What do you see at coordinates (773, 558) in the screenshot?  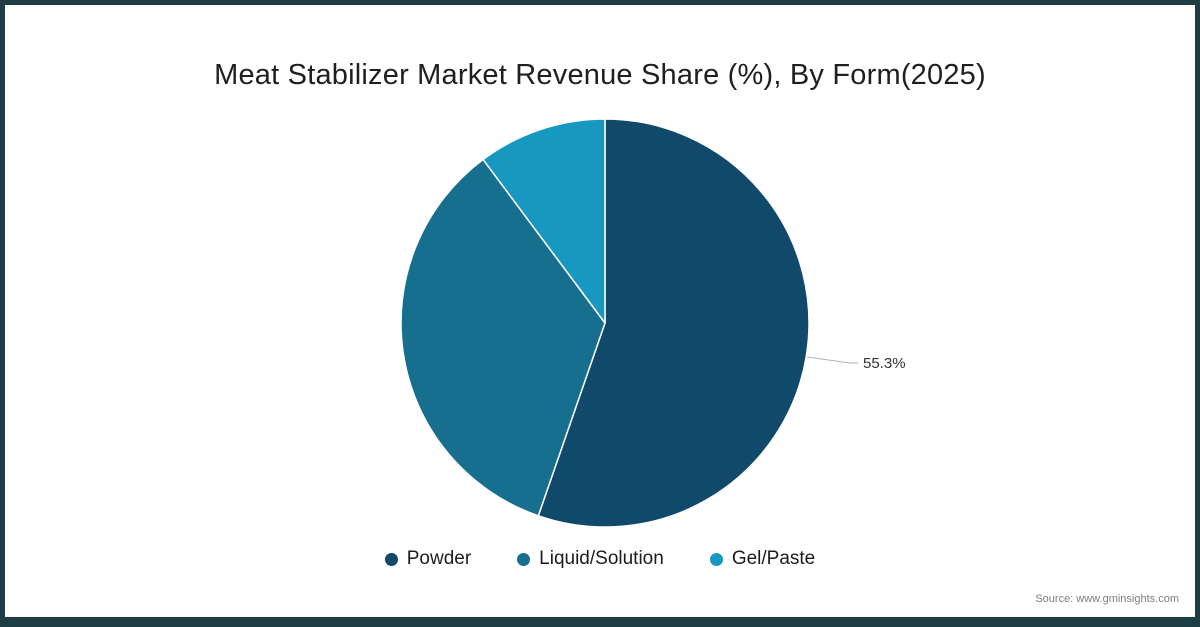 I see `legend-label-gel-paste: Gel/Paste` at bounding box center [773, 558].